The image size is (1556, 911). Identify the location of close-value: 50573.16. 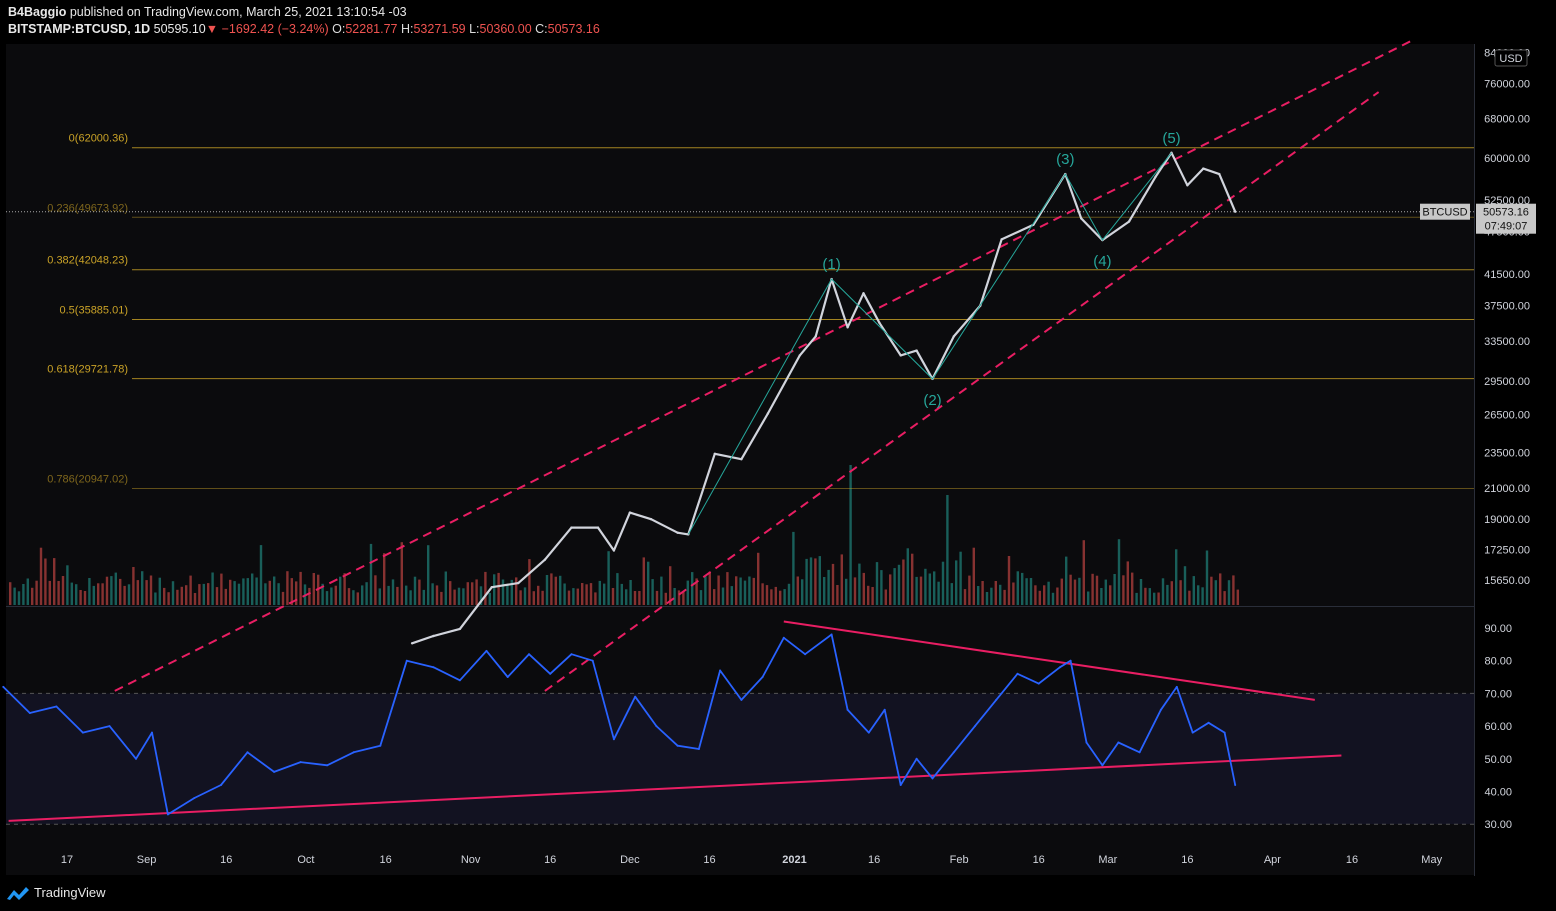
(573, 29).